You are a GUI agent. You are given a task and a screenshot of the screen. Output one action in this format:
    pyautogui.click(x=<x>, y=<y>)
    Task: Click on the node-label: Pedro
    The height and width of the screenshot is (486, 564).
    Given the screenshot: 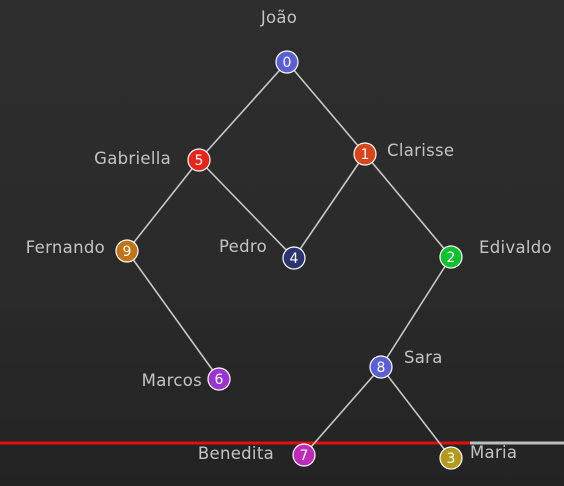 What is the action you would take?
    pyautogui.click(x=243, y=246)
    